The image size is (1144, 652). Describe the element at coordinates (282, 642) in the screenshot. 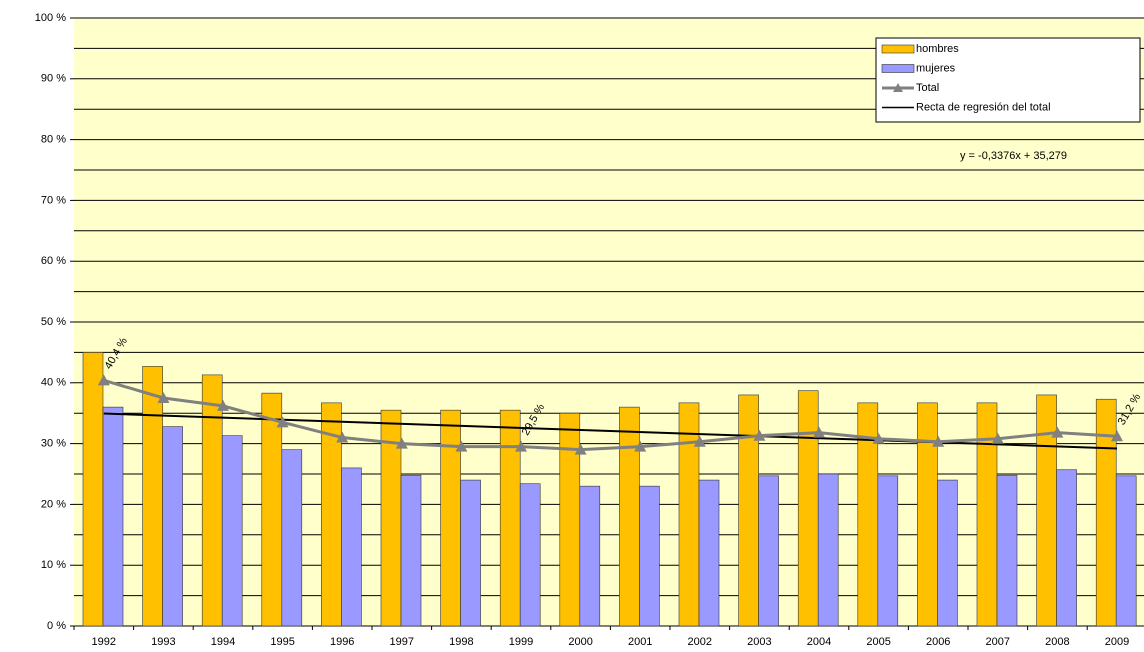

I see `x-tick-label: 1995` at that location.